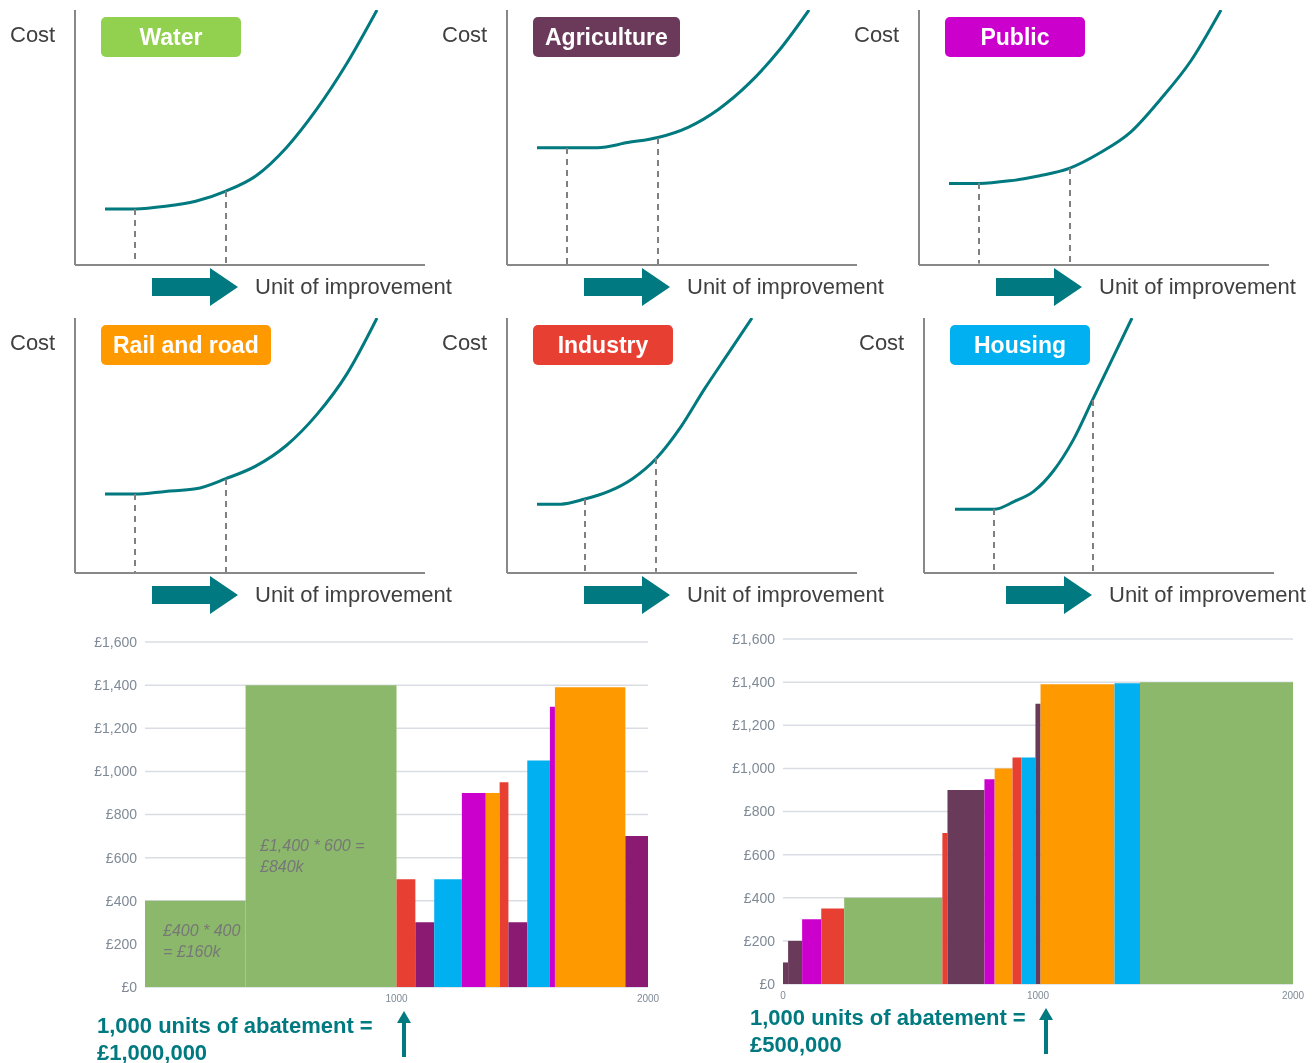 This screenshot has height=1063, width=1312. I want to click on text: Housing, so click(1020, 345).